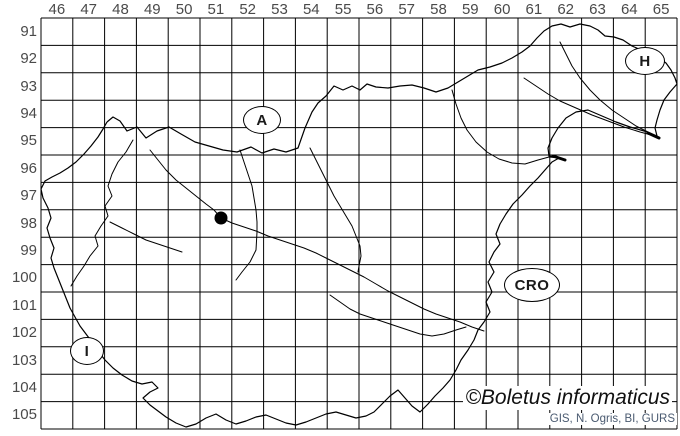  What do you see at coordinates (24, 278) in the screenshot?
I see `grid-row-label: 100` at bounding box center [24, 278].